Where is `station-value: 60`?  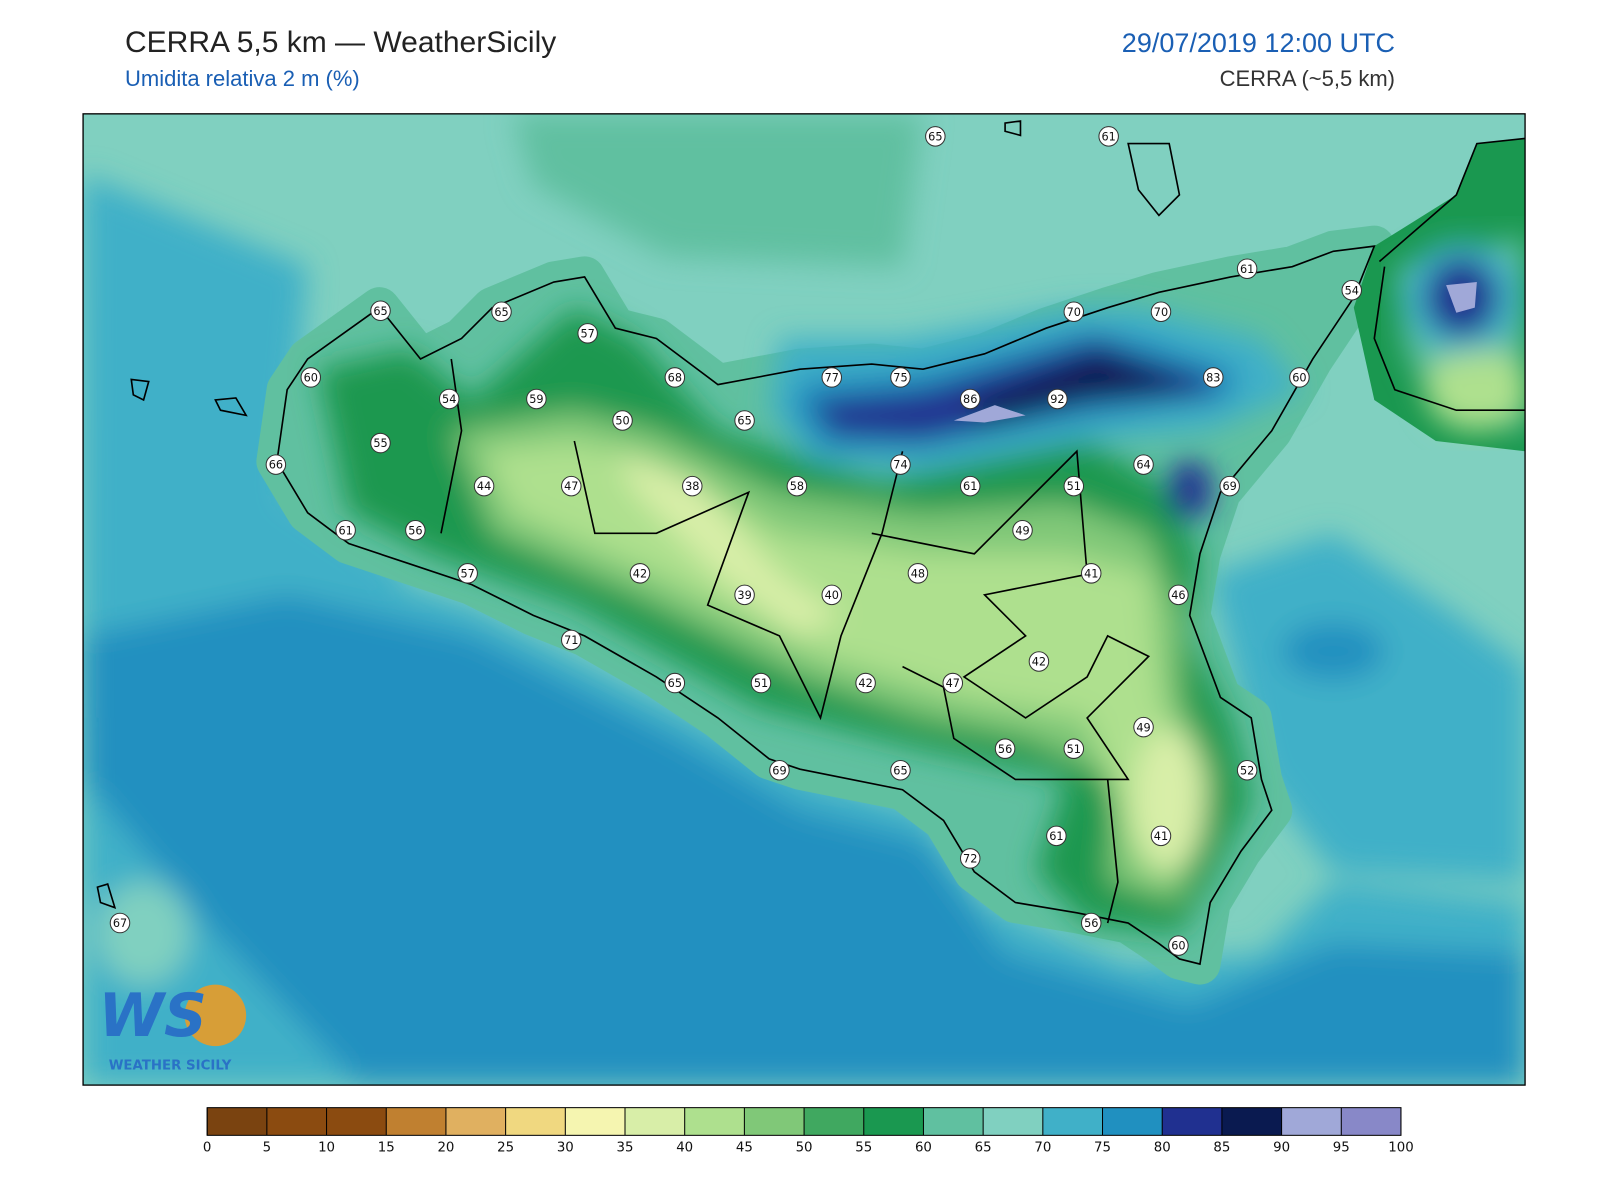
station-value: 60 is located at coordinates (311, 378).